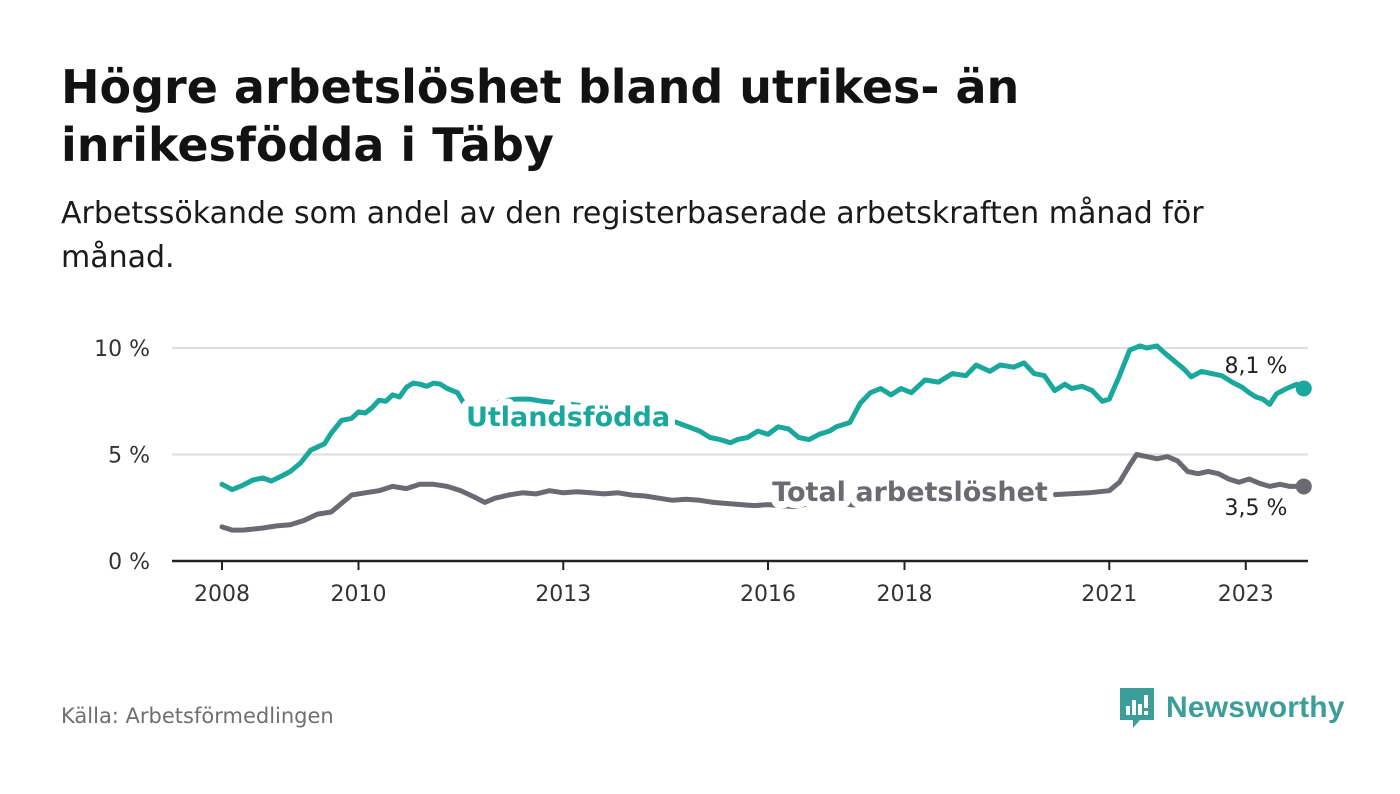 The image size is (1400, 794). I want to click on series-line-utlandsfodda, so click(763, 418).